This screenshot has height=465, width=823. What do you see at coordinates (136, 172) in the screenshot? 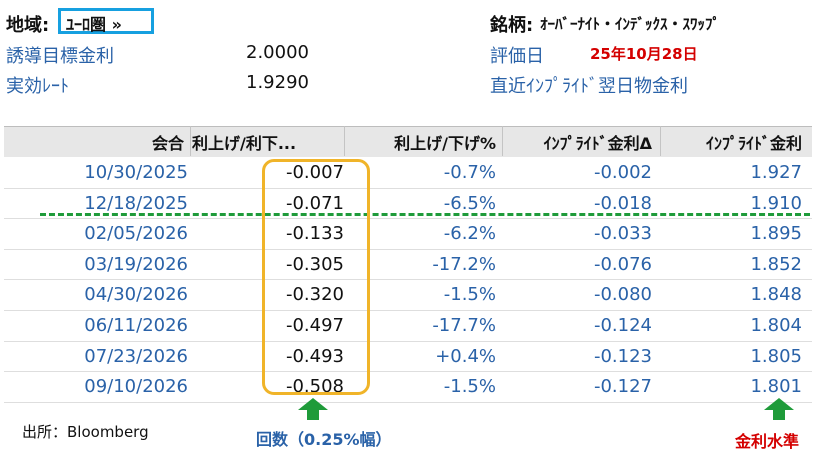
I see `cell-meeting: 10/30/2025` at bounding box center [136, 172].